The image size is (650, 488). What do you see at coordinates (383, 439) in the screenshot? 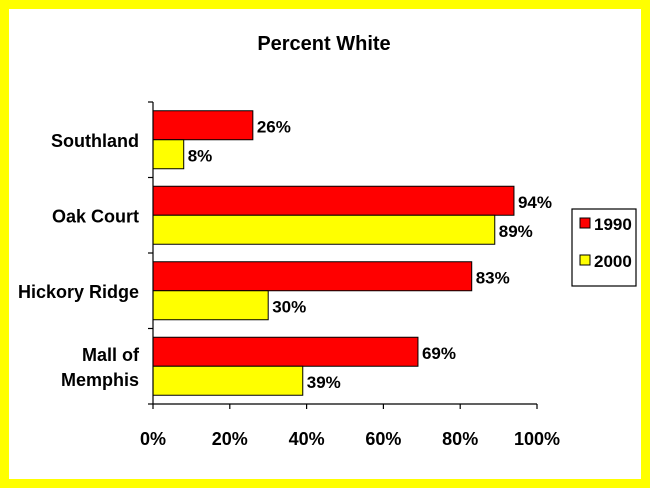
I see `x-tick-label: 60%` at bounding box center [383, 439].